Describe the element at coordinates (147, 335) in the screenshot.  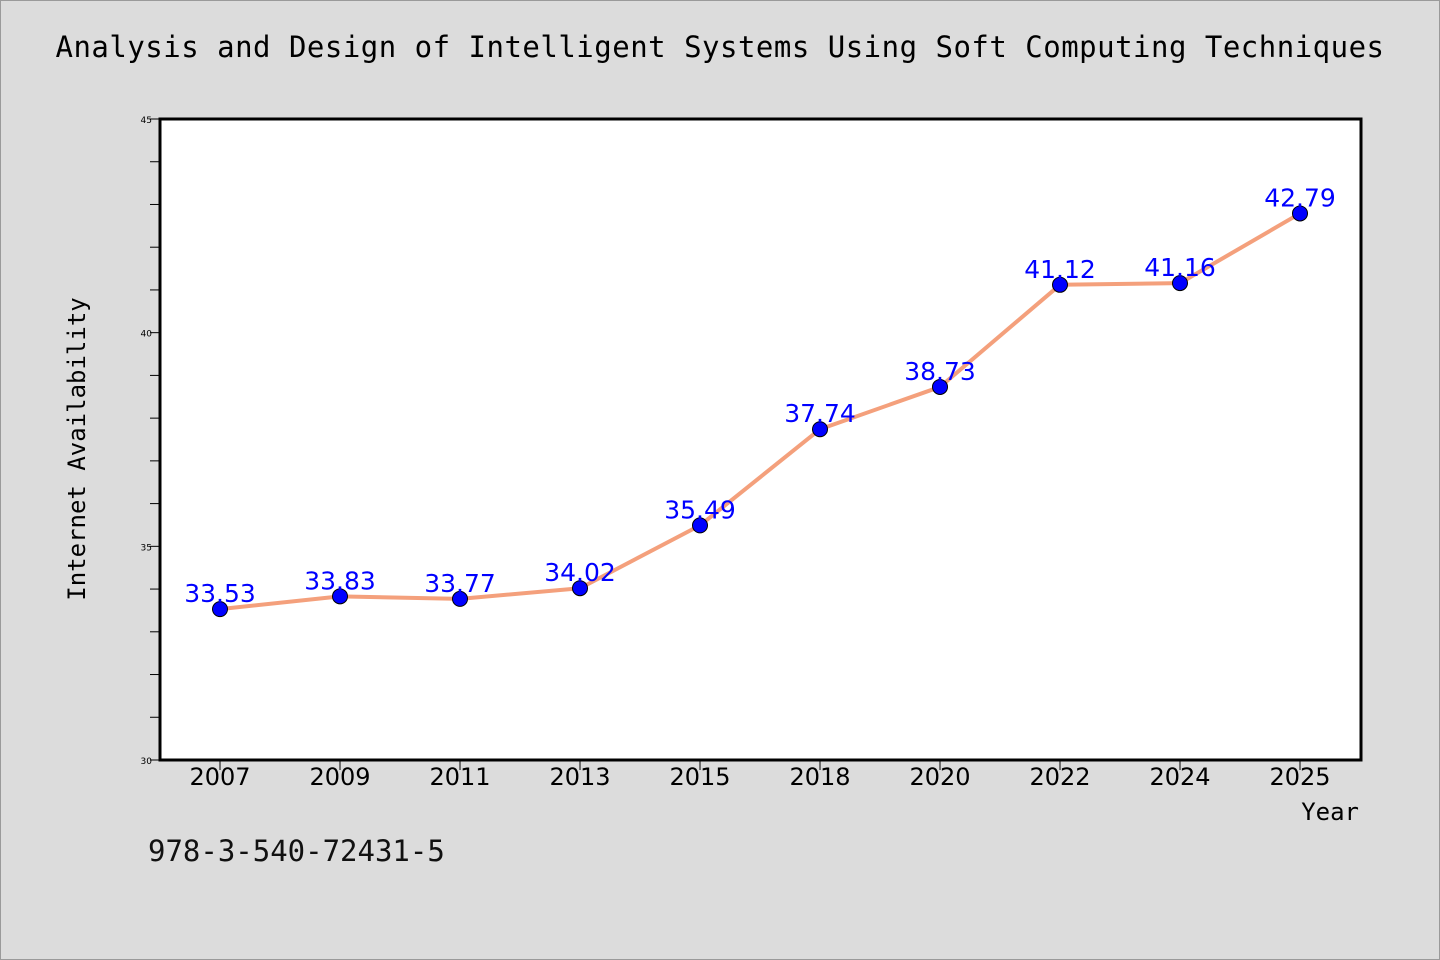
I see `y-tick-label: 40` at that location.